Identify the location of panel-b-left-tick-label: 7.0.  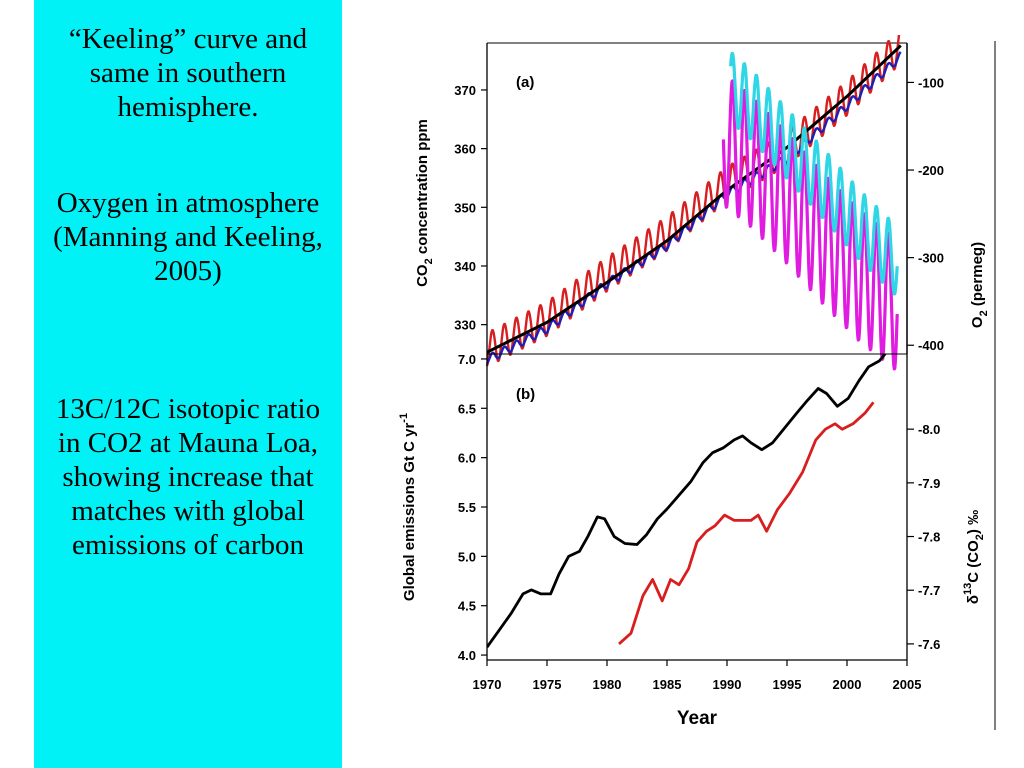
(467, 359).